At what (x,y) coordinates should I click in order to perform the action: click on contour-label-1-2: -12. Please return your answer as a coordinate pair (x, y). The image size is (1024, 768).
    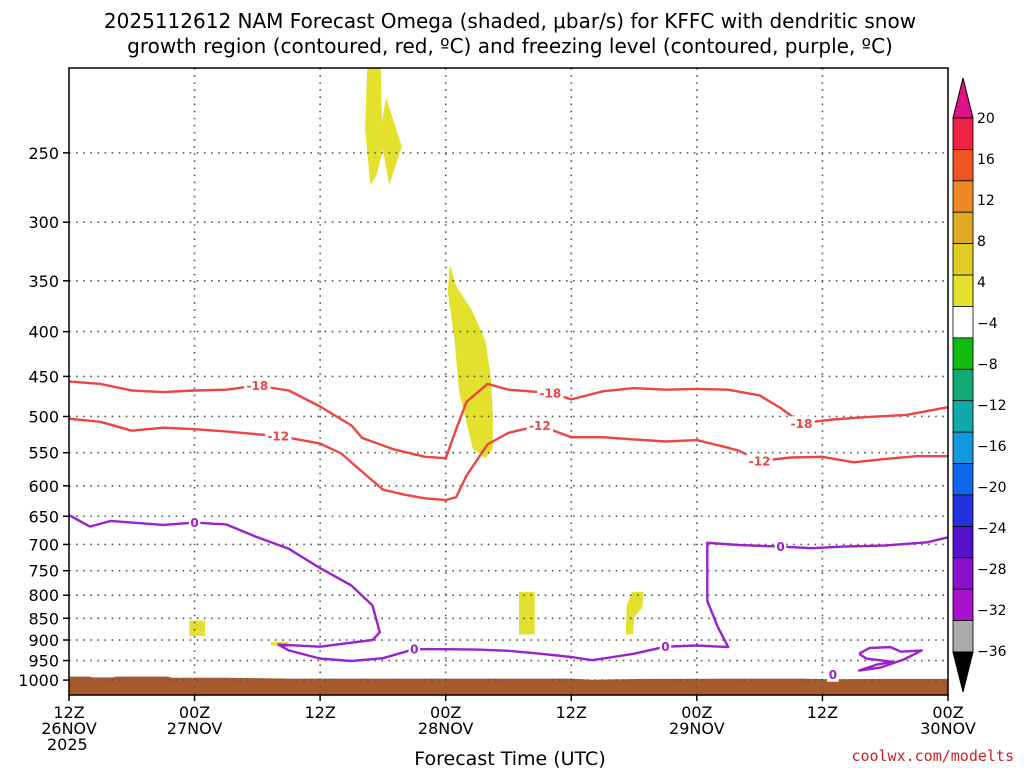
    Looking at the image, I should click on (760, 461).